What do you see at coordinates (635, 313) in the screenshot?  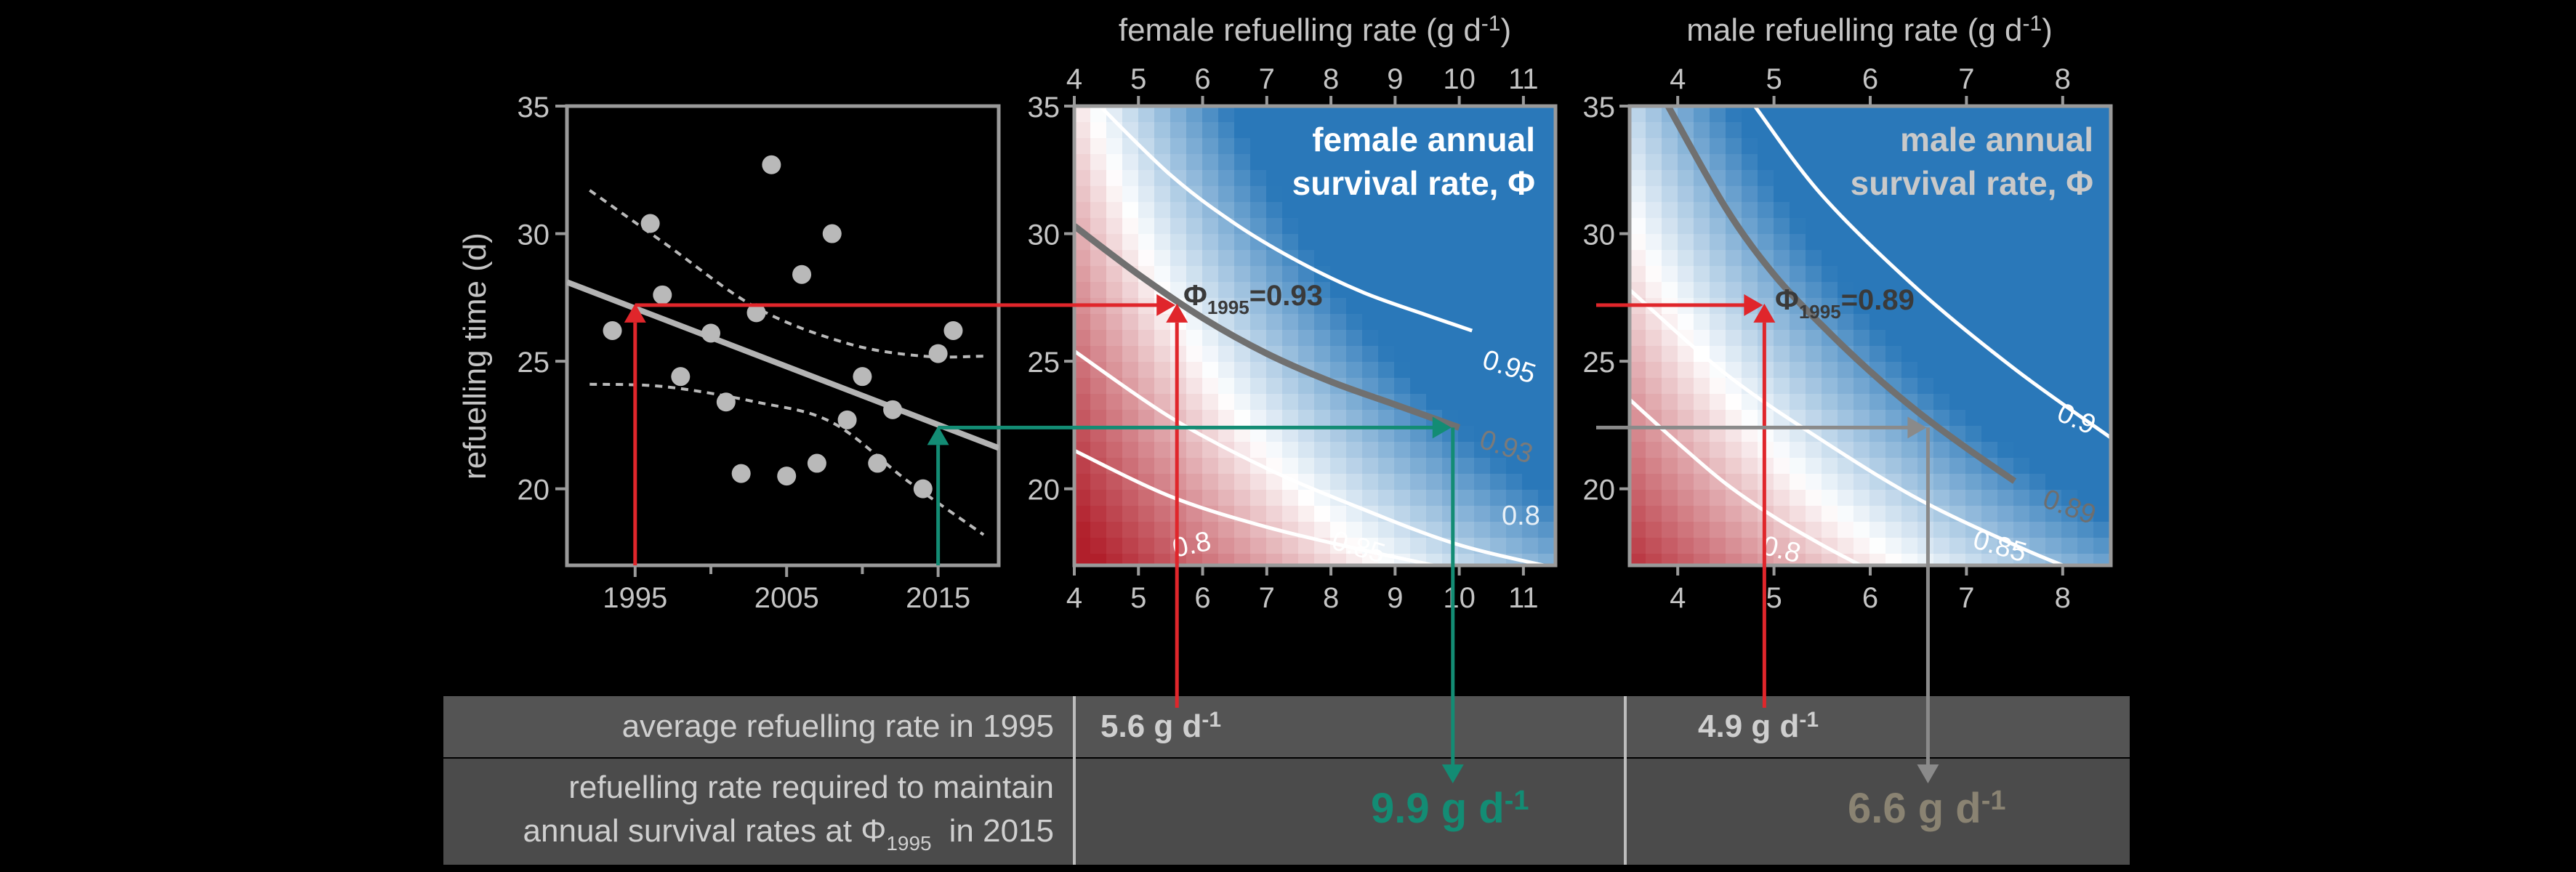 I see `arrow-1995-up-head` at bounding box center [635, 313].